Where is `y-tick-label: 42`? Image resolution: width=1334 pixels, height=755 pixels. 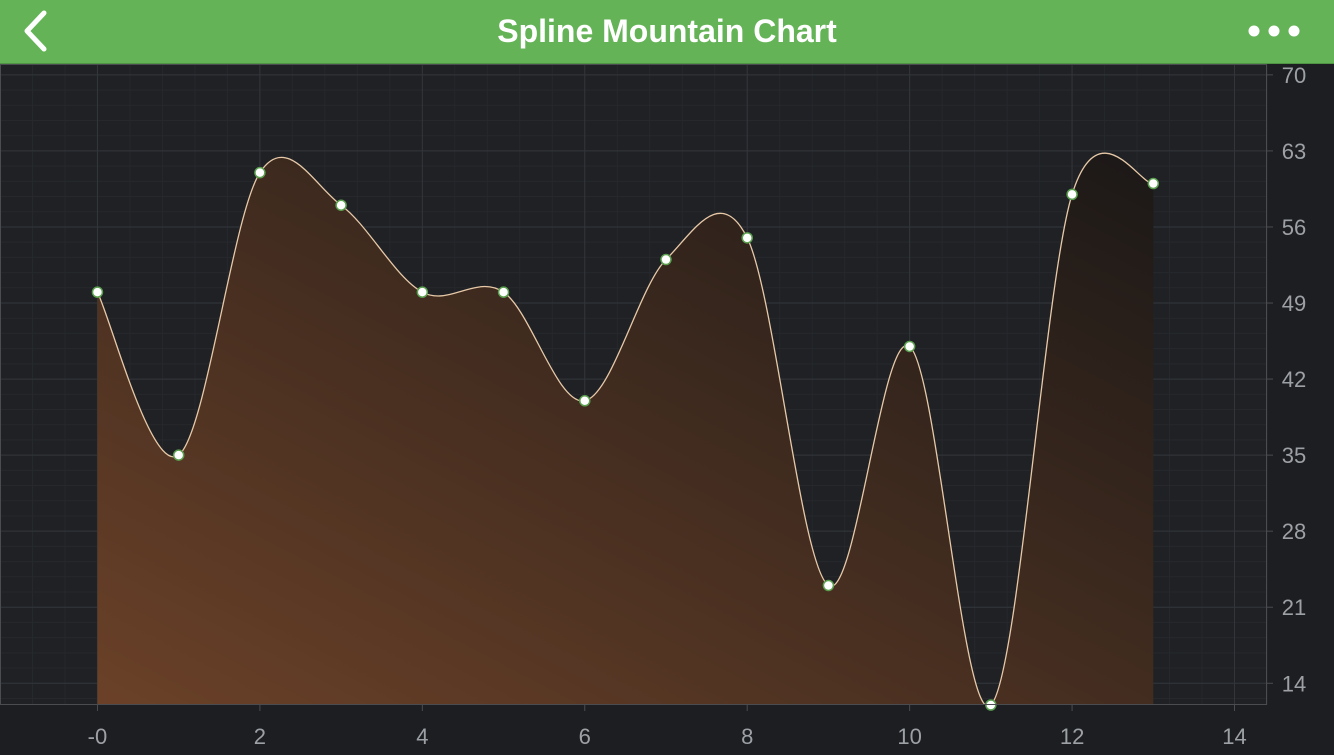
y-tick-label: 42 is located at coordinates (1294, 379).